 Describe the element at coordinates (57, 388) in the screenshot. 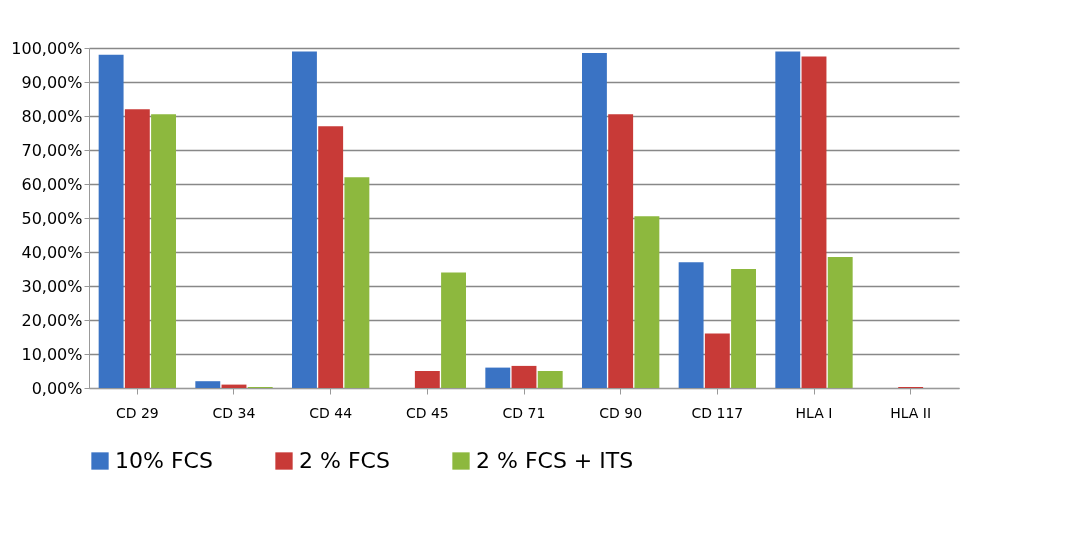

I see `y-tick-label: 0,00%` at that location.